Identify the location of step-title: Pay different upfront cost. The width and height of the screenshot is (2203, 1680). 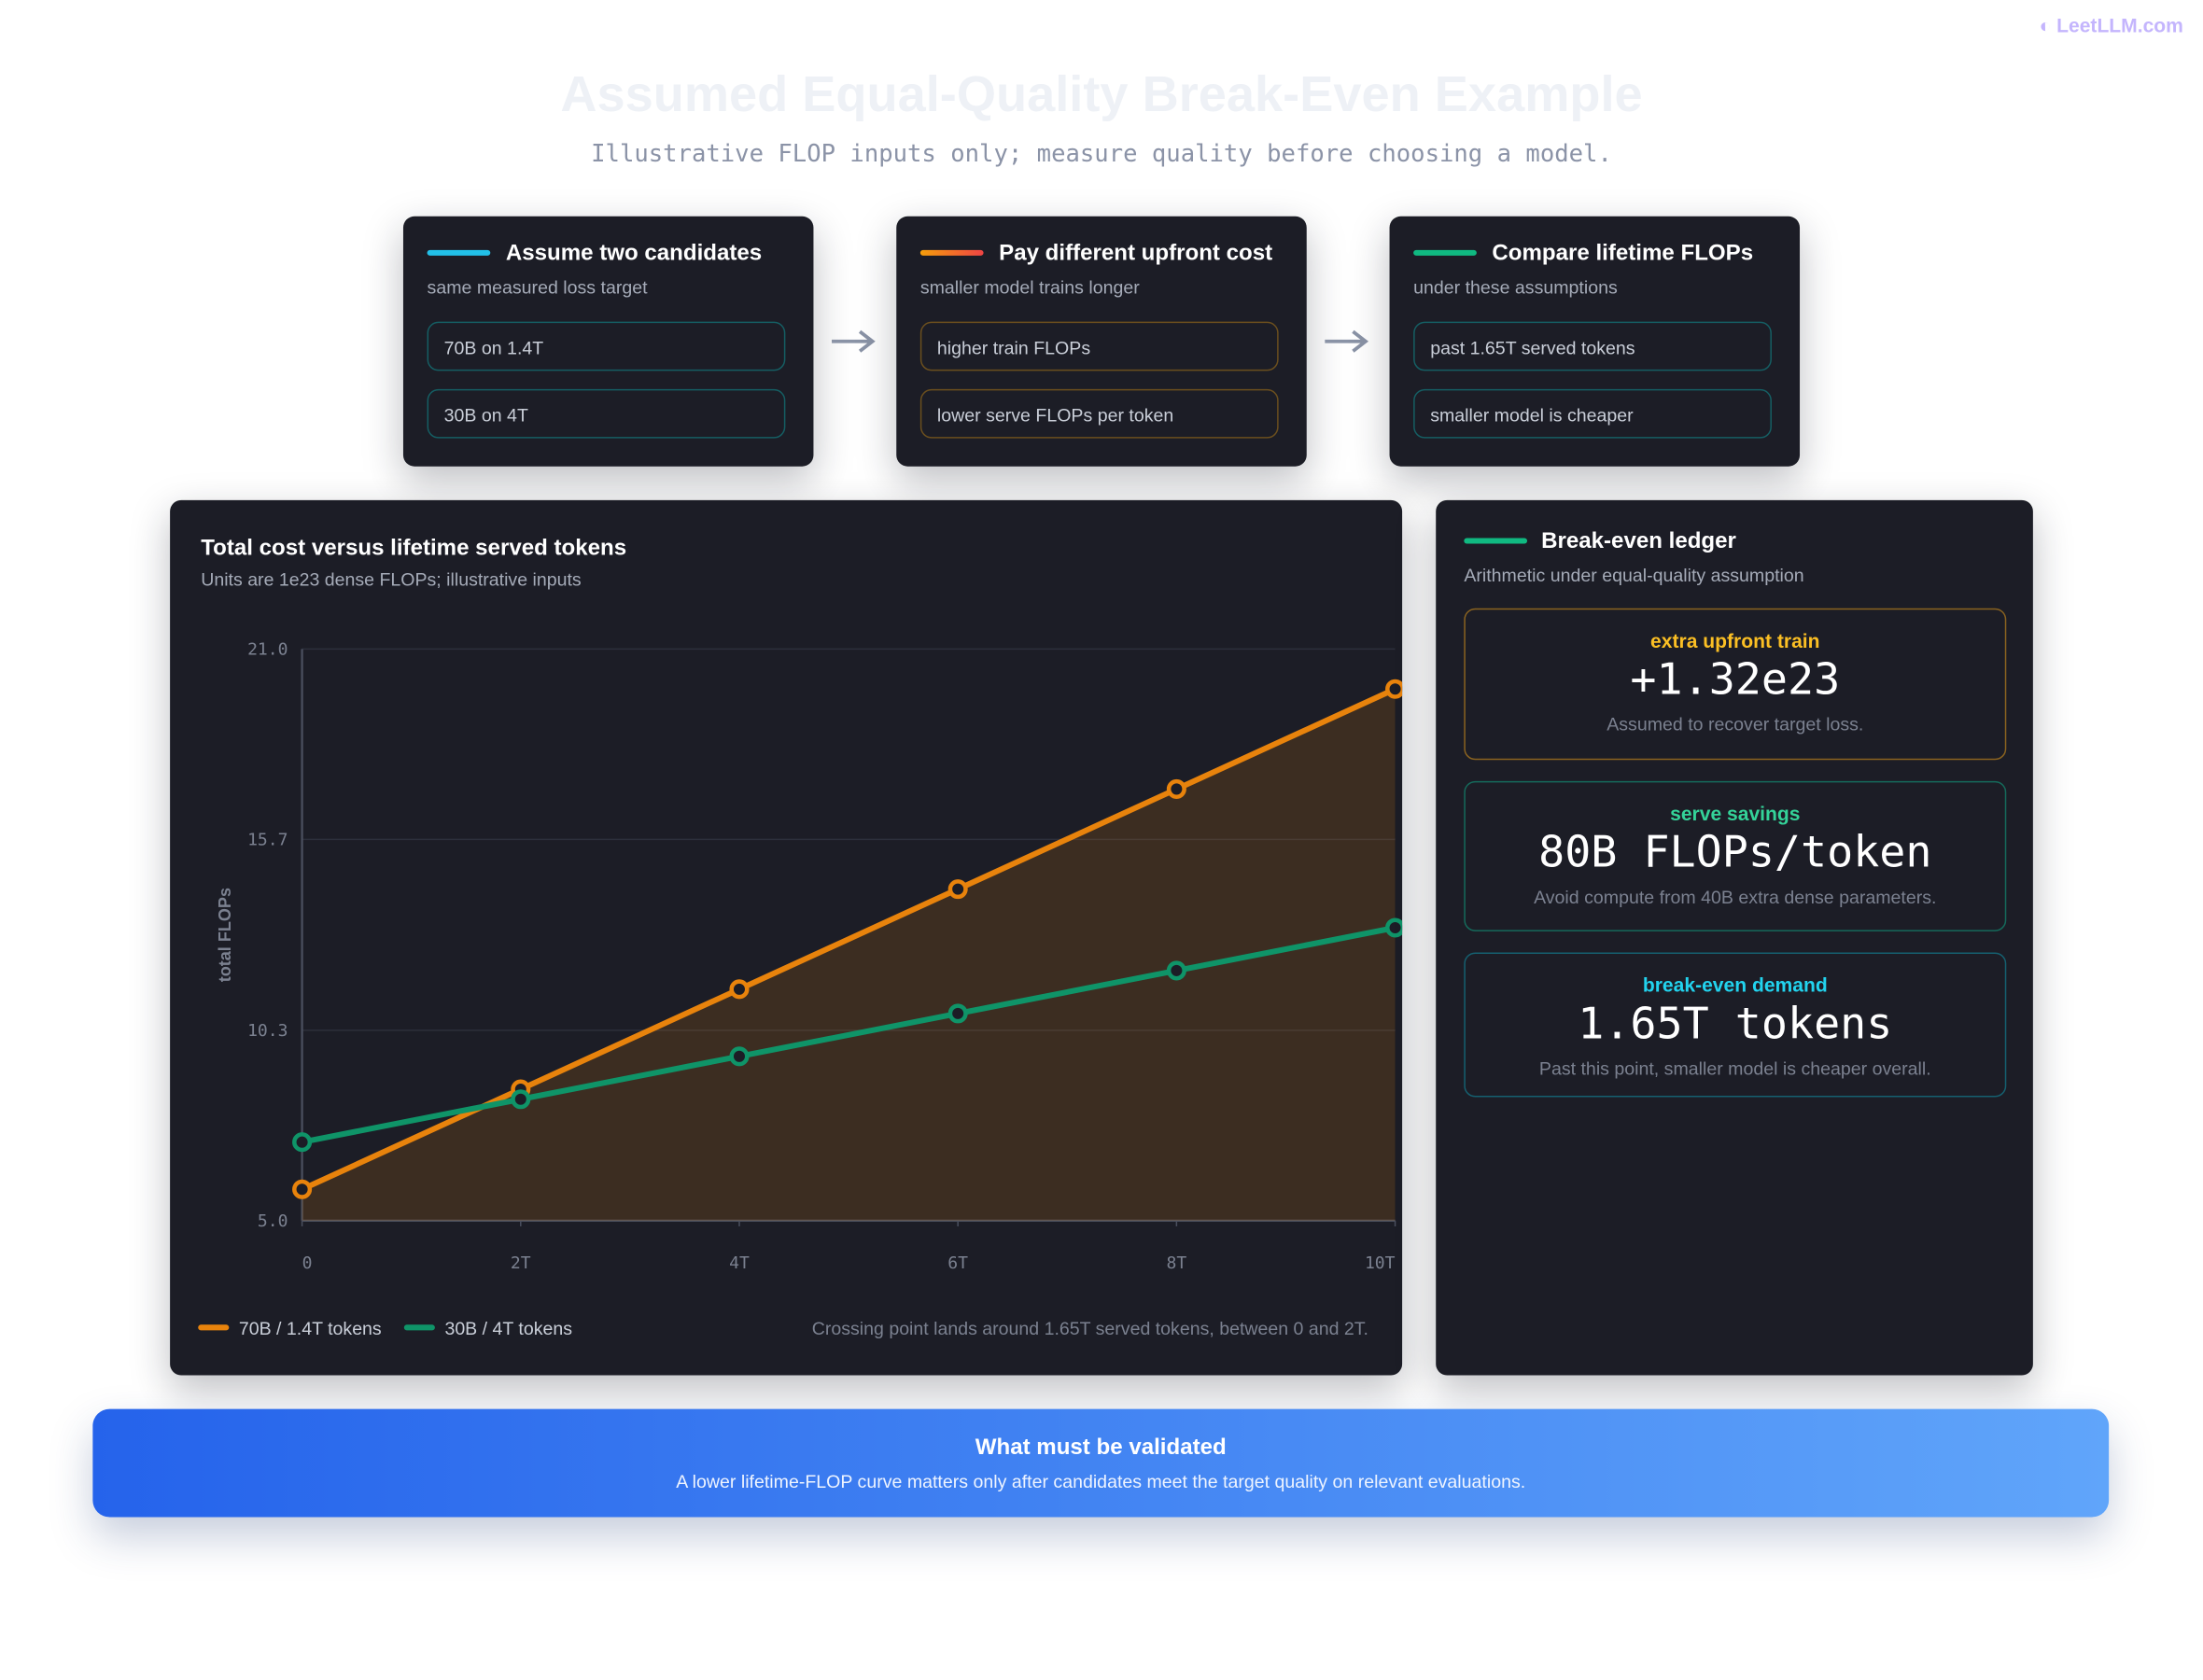
(1136, 253).